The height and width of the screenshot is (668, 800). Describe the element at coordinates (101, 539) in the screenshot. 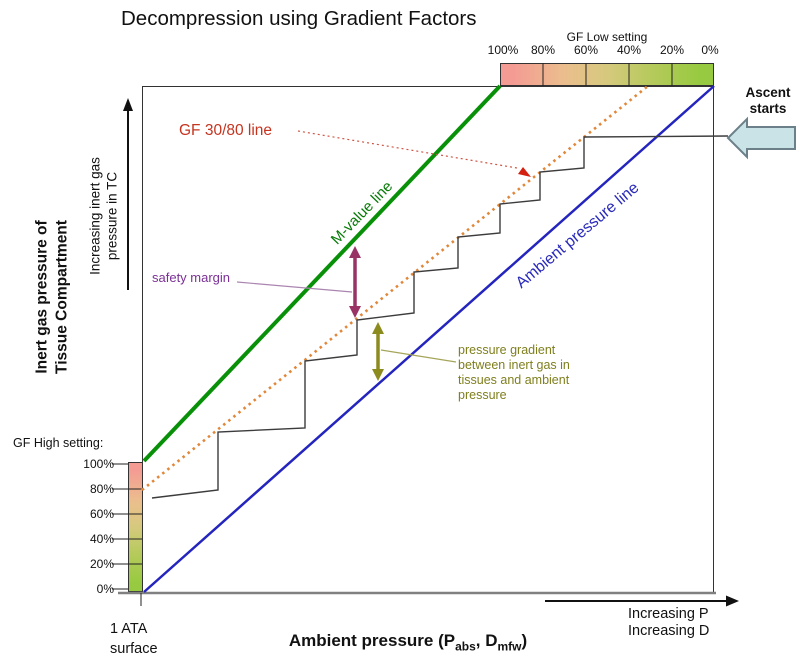

I see `gf-high-tick-label-40: 40%` at that location.